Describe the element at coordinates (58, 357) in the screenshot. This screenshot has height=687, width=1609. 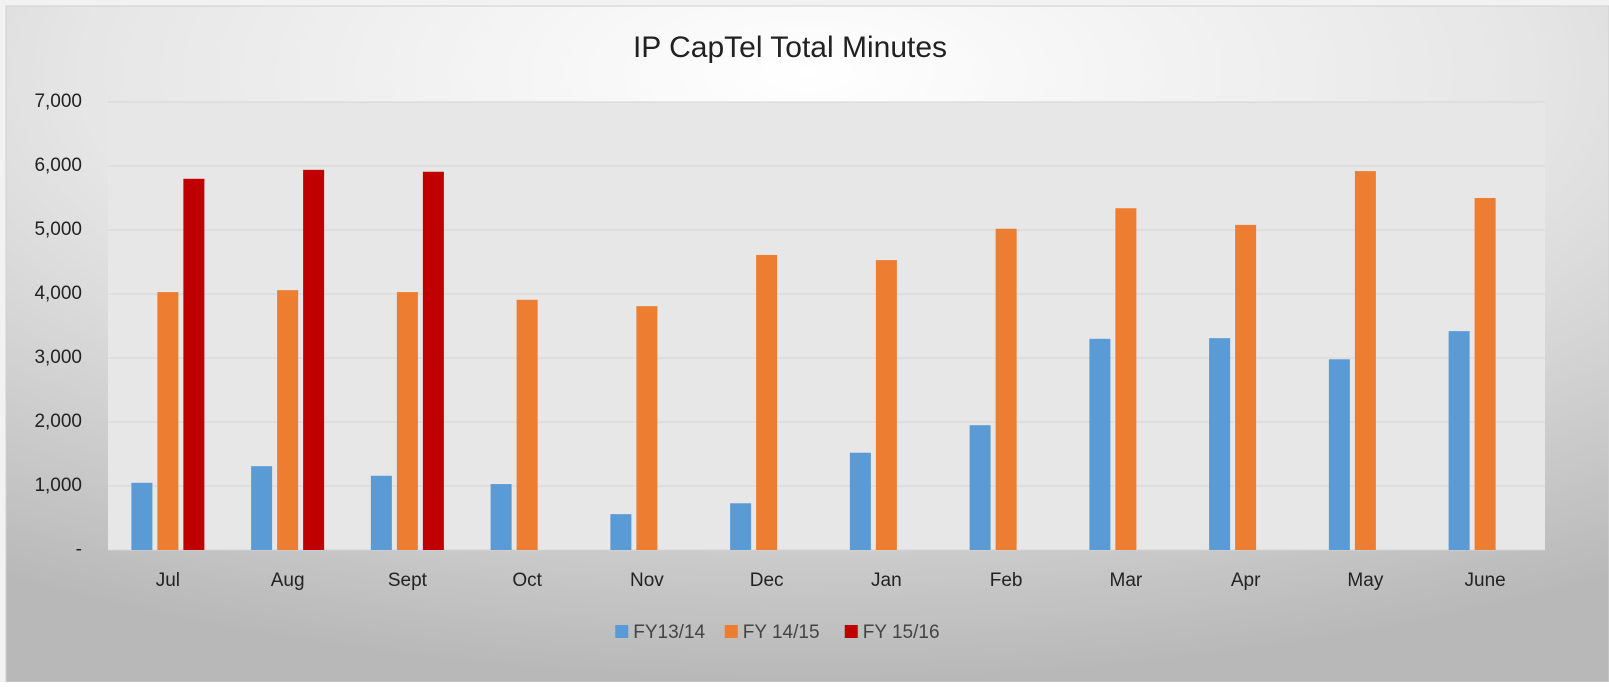
I see `y-tick-label: 3,000` at that location.